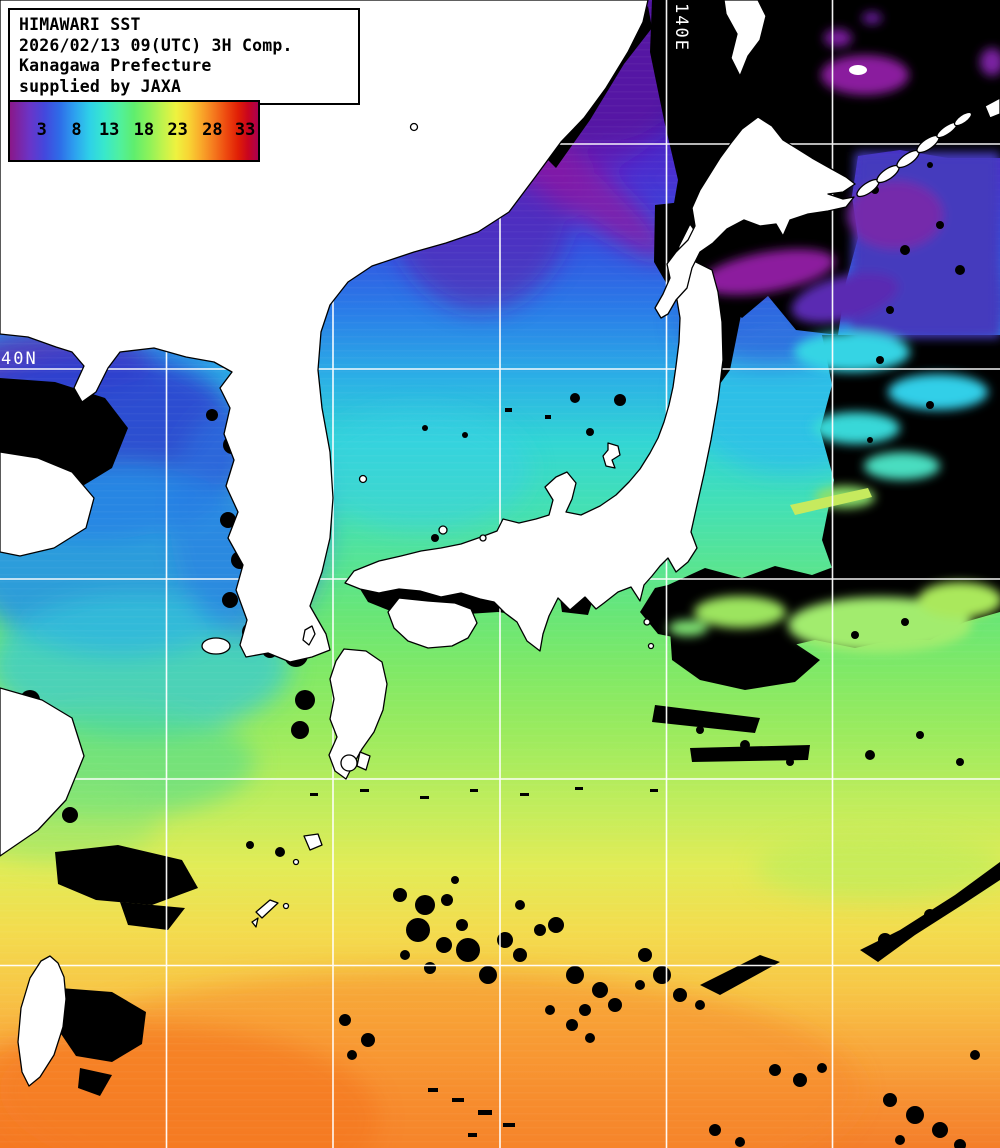  What do you see at coordinates (745, 38) in the screenshot?
I see `land-sakhalin` at bounding box center [745, 38].